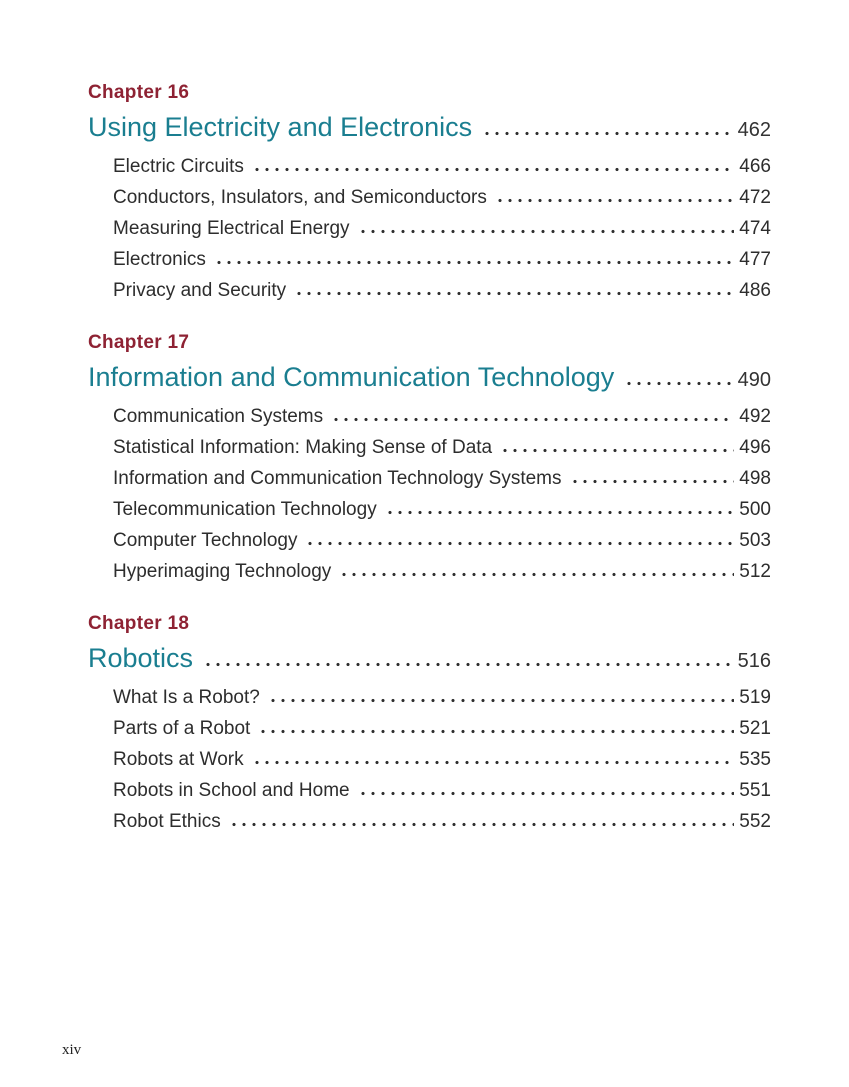  I want to click on section-row: Telecommunication Technology 500, so click(442, 509).